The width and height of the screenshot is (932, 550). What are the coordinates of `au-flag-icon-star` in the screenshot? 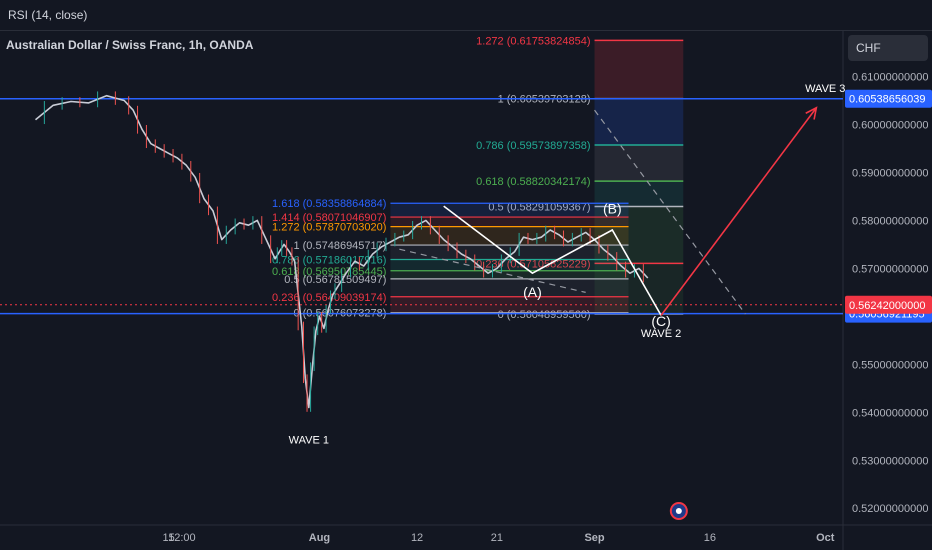 It's located at (678, 511).